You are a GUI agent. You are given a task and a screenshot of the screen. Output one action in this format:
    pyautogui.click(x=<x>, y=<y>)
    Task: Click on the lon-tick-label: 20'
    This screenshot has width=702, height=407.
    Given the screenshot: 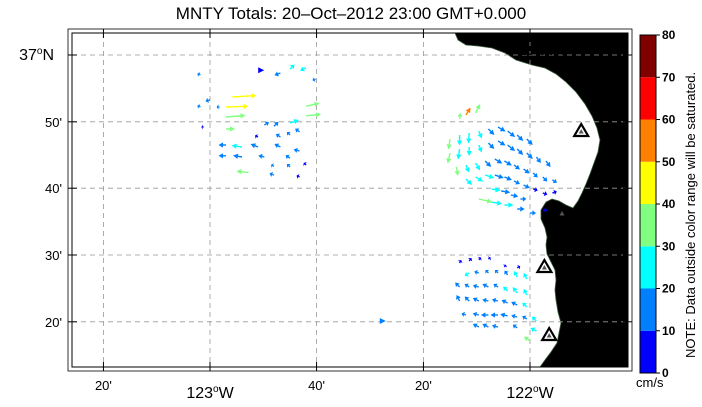 What is the action you would take?
    pyautogui.click(x=423, y=385)
    